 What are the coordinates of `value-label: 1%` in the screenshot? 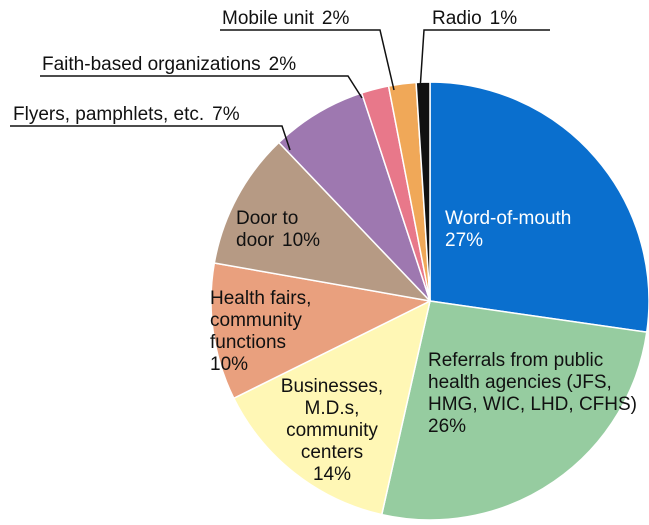 It's located at (503, 18).